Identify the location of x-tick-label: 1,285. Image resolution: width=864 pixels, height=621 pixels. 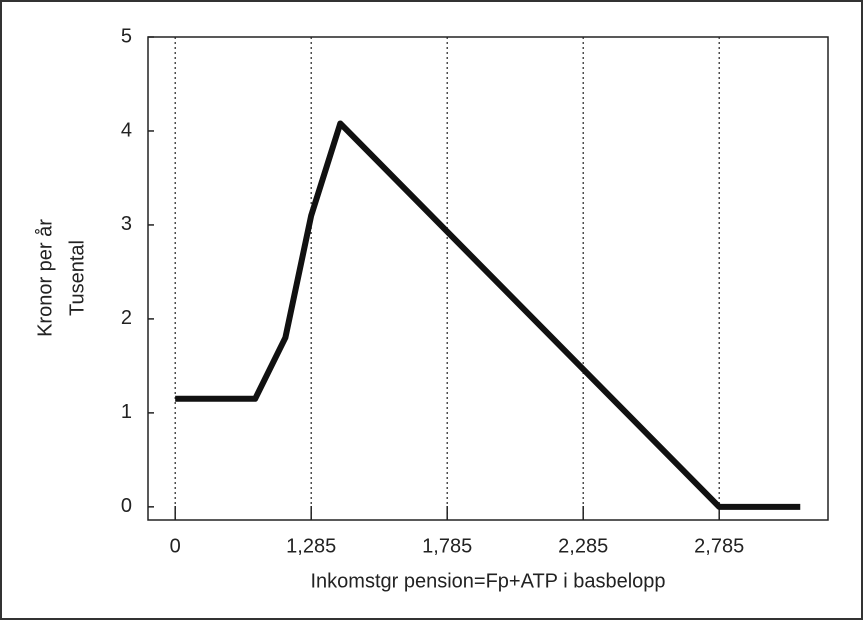
(311, 546).